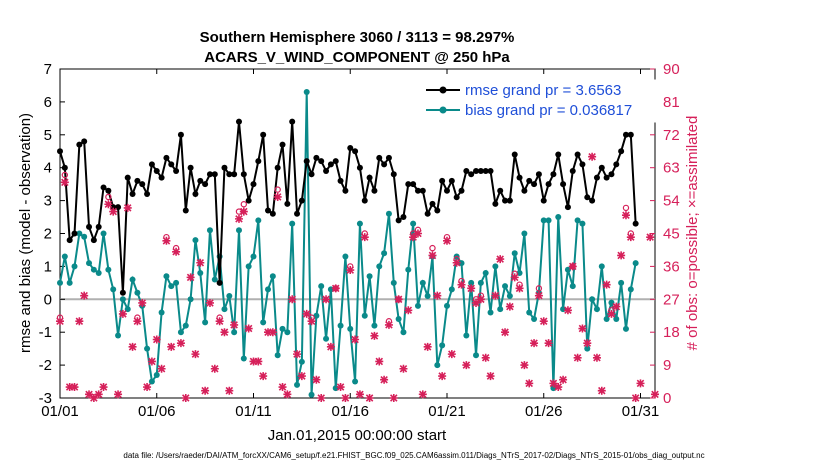 This screenshot has width=830, height=470. Describe the element at coordinates (244, 204) in the screenshot. I see `obs-possible-marker` at that location.